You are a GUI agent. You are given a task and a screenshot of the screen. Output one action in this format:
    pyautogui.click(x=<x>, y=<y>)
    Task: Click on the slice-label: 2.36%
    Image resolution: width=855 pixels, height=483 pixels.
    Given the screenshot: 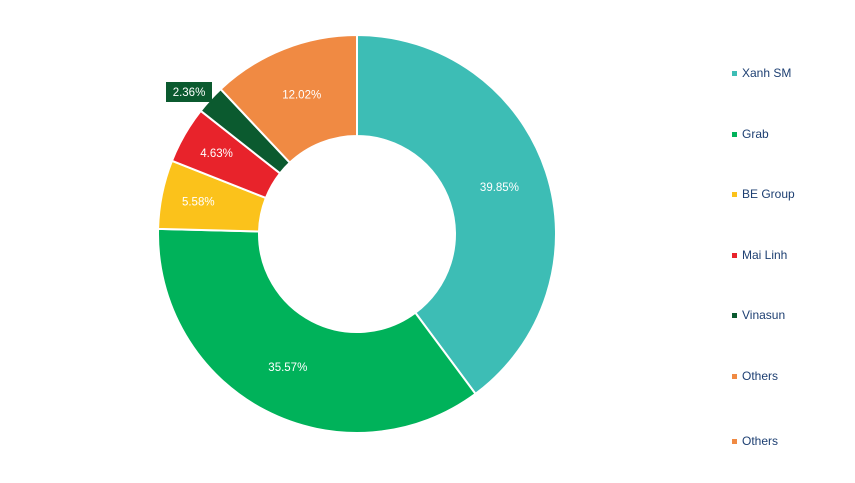 What is the action you would take?
    pyautogui.click(x=189, y=93)
    